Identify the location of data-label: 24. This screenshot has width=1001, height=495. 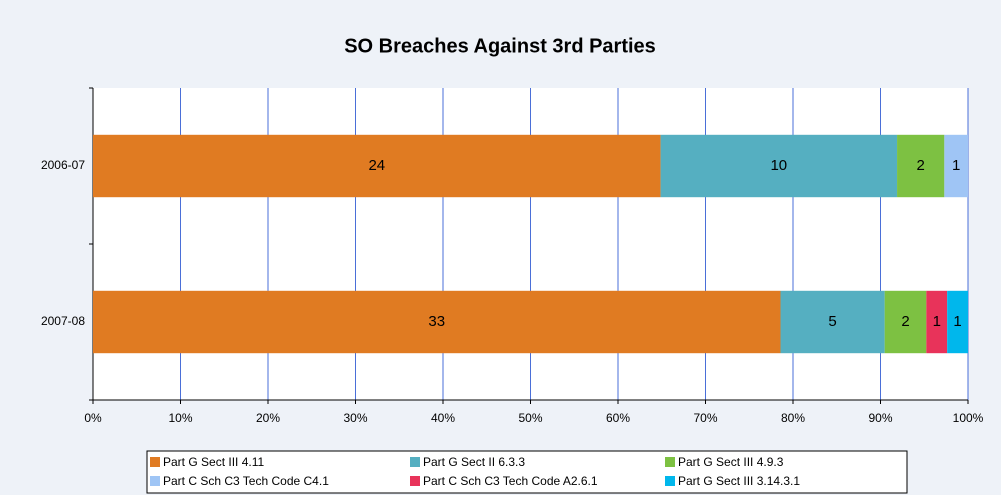
(376, 165).